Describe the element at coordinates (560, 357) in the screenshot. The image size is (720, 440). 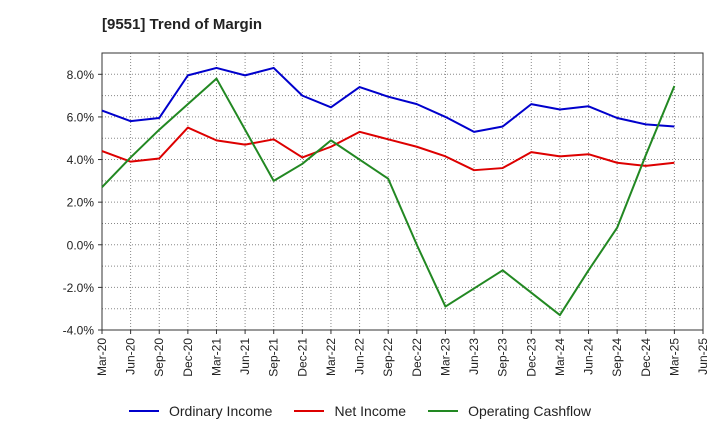
I see `x-tick-label: Mar-24` at that location.